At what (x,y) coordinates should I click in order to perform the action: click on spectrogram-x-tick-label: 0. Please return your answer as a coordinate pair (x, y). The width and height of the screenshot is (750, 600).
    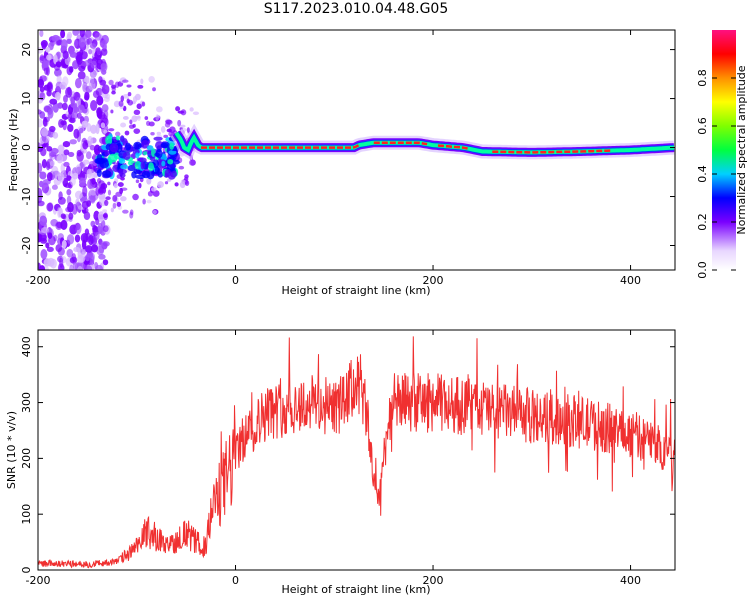
    Looking at the image, I should click on (235, 280).